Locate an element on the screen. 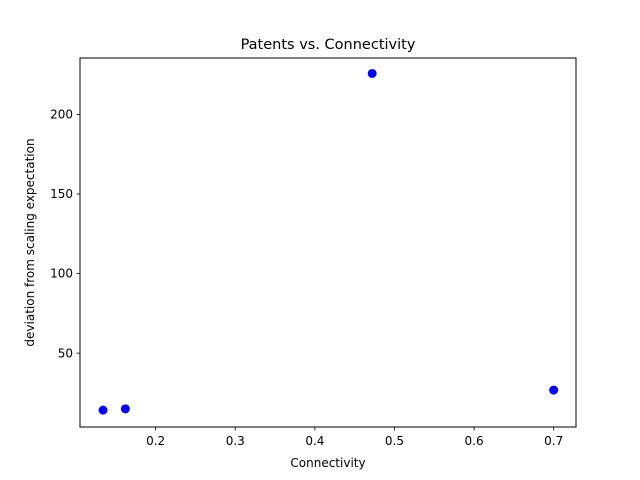  y-tick-label: 100 is located at coordinates (61, 274).